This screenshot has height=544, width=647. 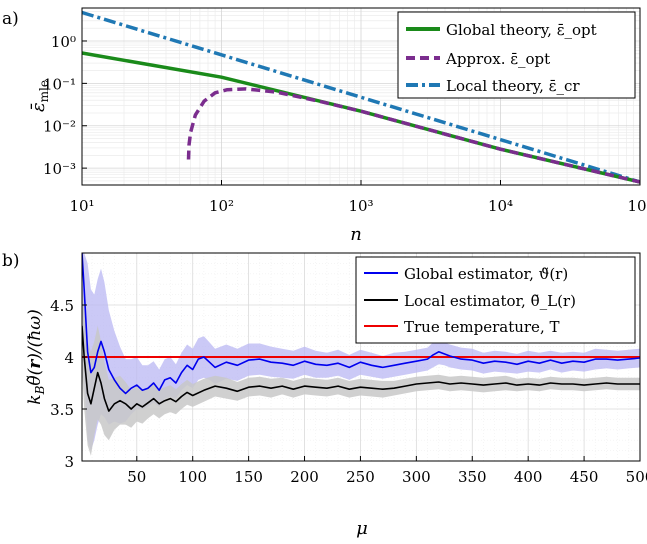 I want to click on panel-a-series-approx, so click(x=413, y=135).